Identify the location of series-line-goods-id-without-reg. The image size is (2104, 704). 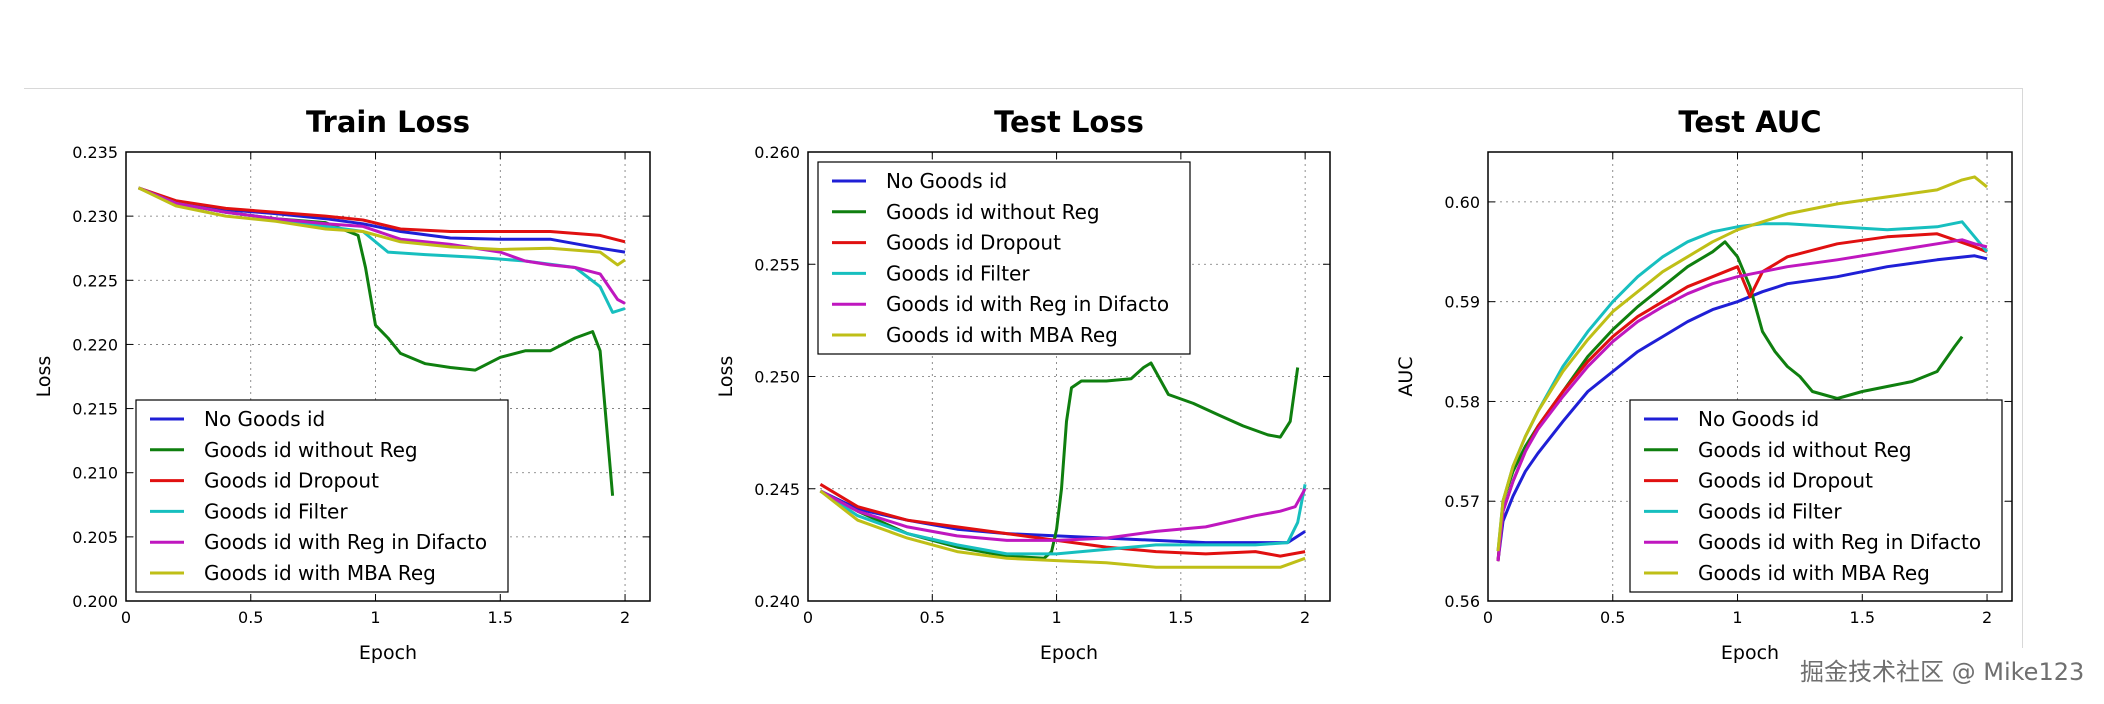
(1059, 460).